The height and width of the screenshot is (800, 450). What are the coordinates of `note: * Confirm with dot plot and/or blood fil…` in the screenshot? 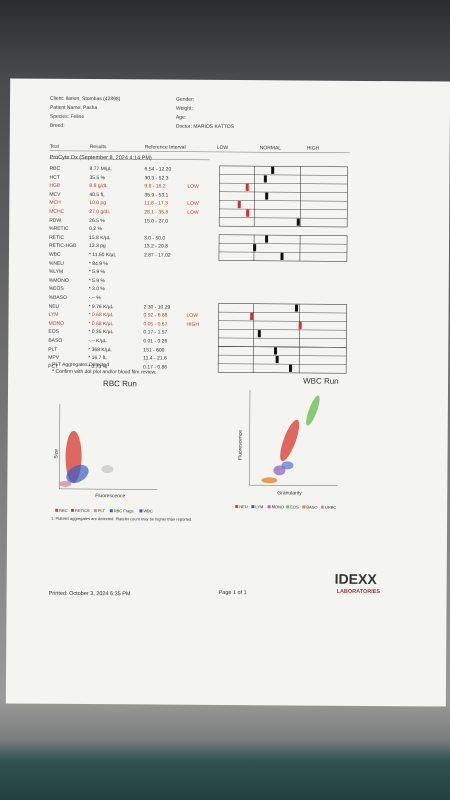 It's located at (104, 372).